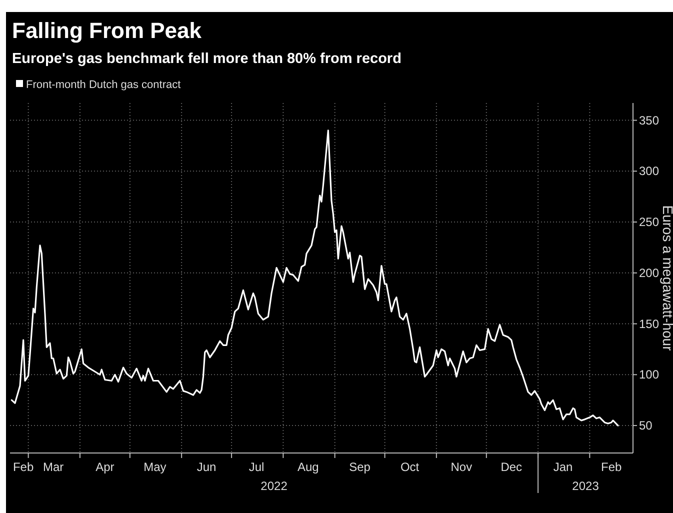  Describe the element at coordinates (649, 273) in the screenshot. I see `y-tick-label: 200` at that location.